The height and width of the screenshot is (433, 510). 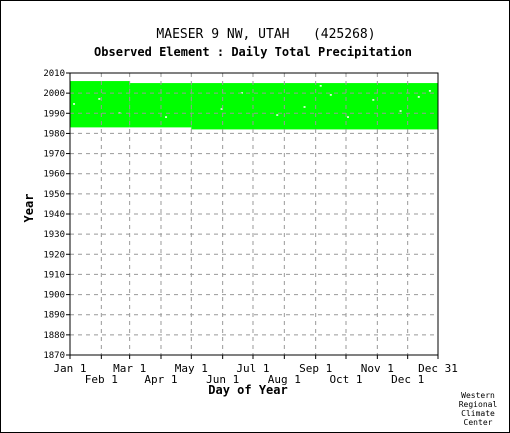 What do you see at coordinates (54, 94) in the screenshot?
I see `y-tick-label: 2000` at bounding box center [54, 94].